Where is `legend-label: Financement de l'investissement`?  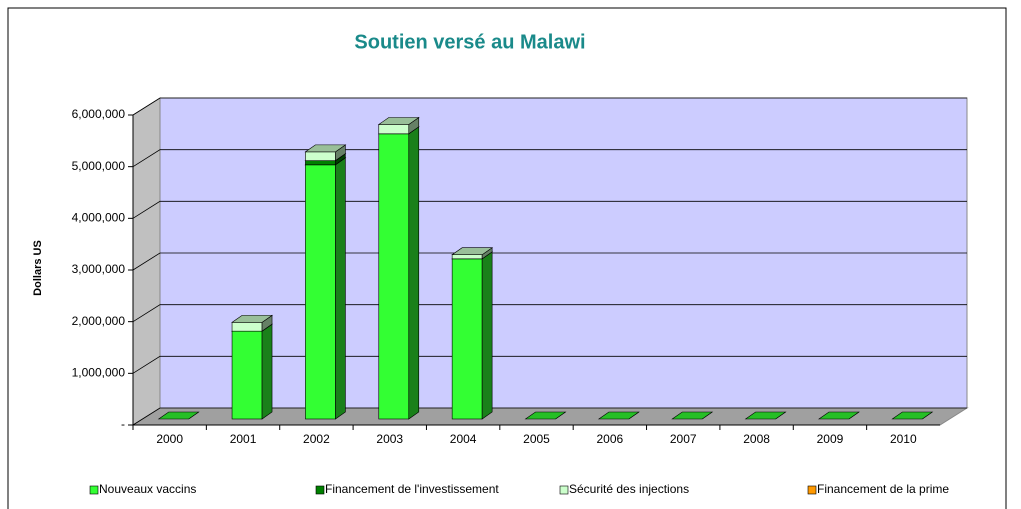 legend-label: Financement de l'investissement is located at coordinates (412, 489).